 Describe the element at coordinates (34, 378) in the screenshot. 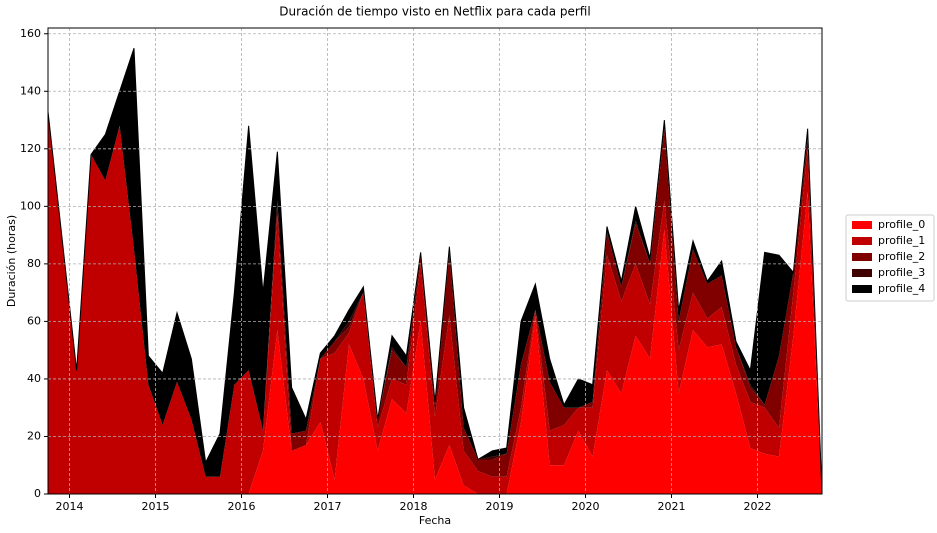

I see `y-tick-label: 40` at that location.